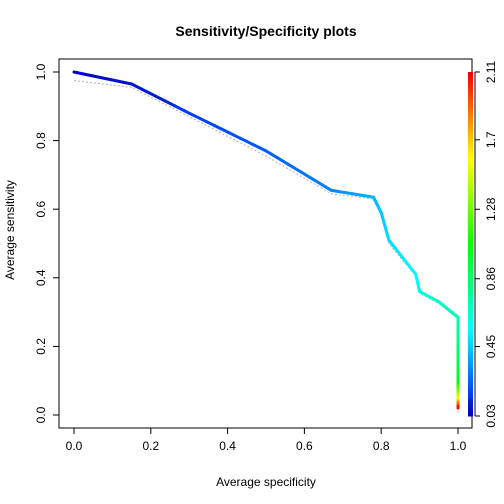 This screenshot has height=504, width=504. Describe the element at coordinates (491, 209) in the screenshot. I see `colorbar-tick-label: 1.28` at that location.